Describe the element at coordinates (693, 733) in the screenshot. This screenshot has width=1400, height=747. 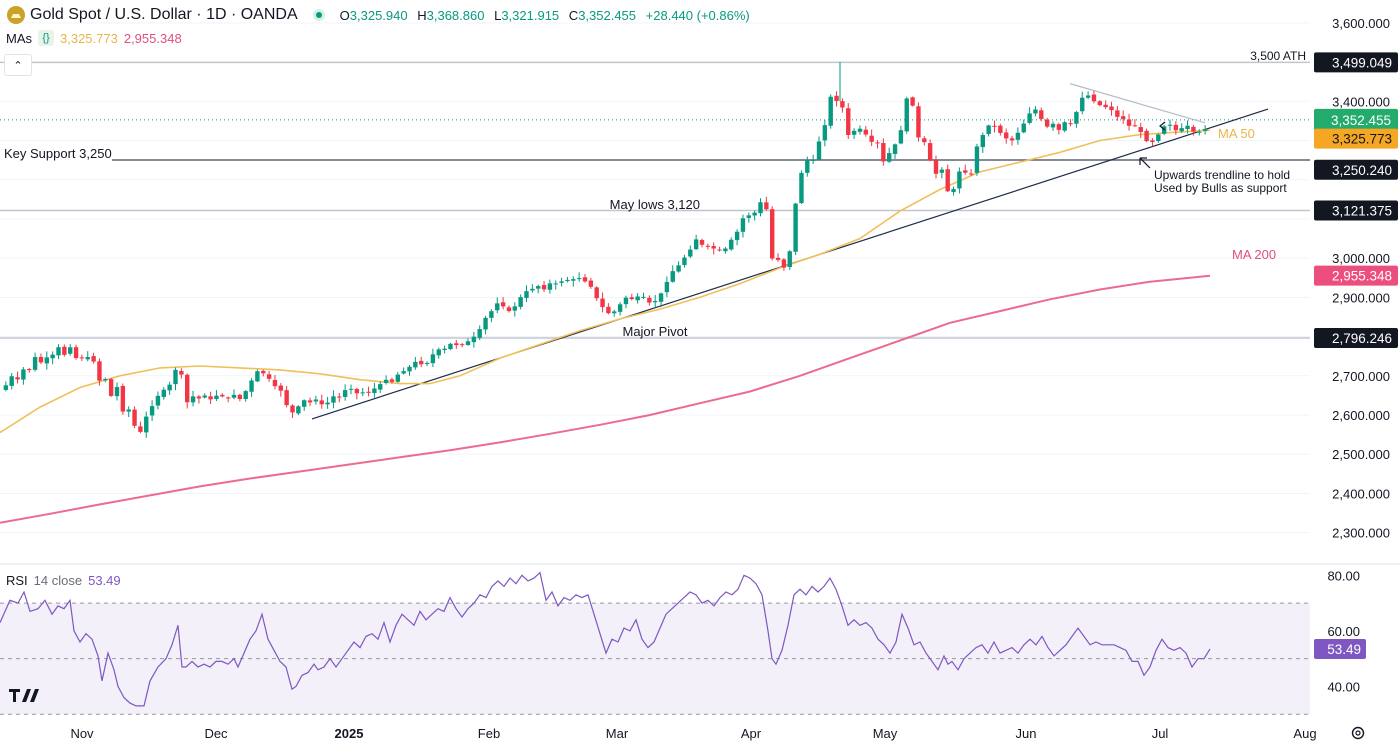
I see `time-axis: Nov Dec 2025 Feb Mar Apr May Jun Jul Aug` at that location.